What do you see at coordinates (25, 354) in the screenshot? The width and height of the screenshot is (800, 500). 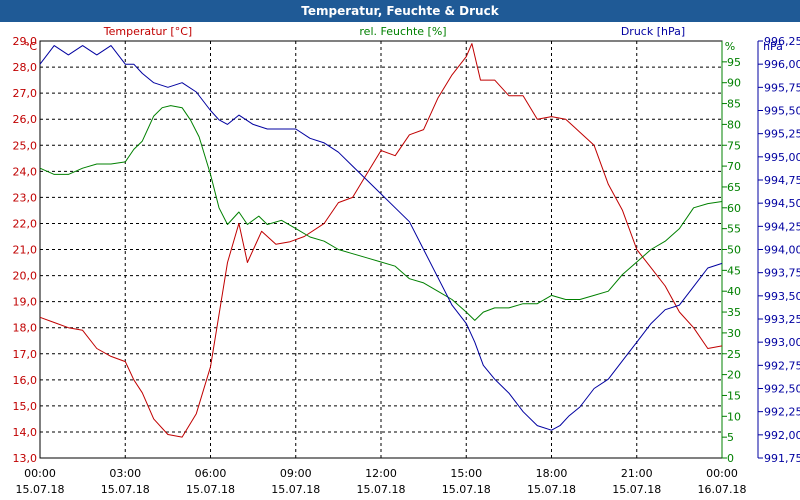 I see `y-tick-label-temperature: 17,0` at bounding box center [25, 354].